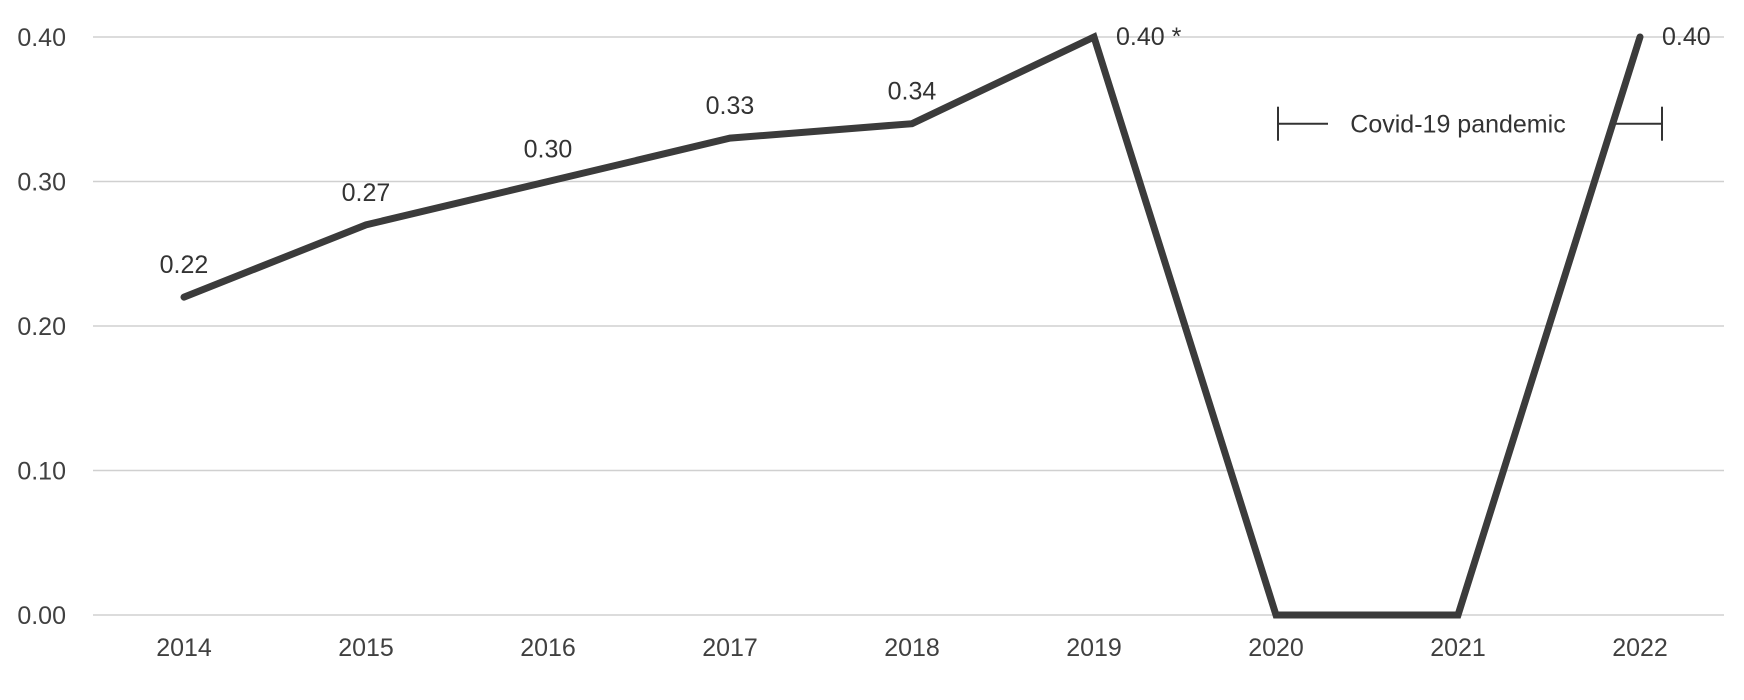 The height and width of the screenshot is (700, 1744). I want to click on y-tick-label: 0.40, so click(41, 38).